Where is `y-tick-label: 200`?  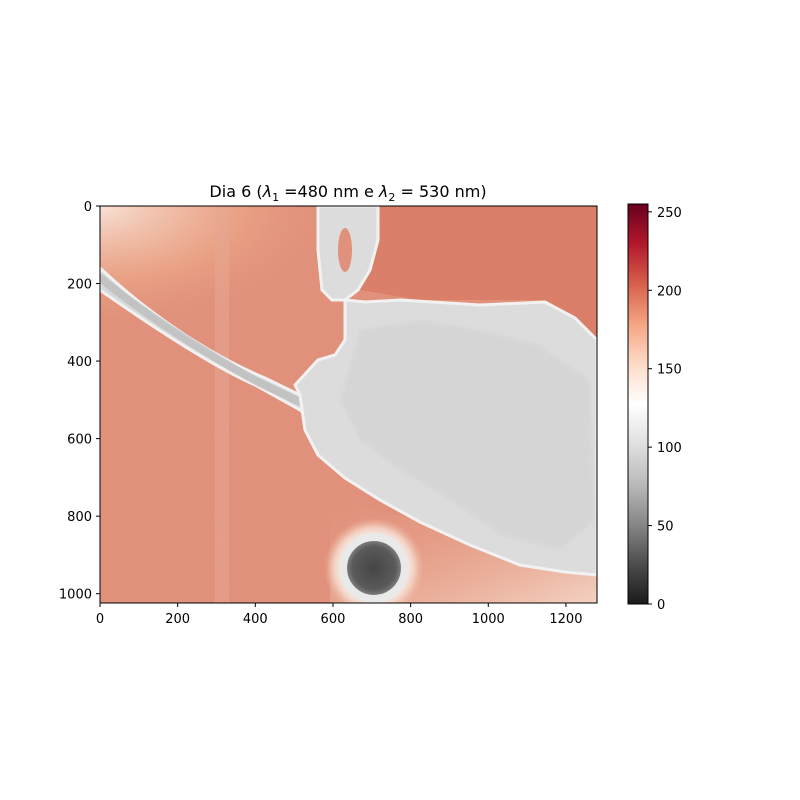 y-tick-label: 200 is located at coordinates (79, 285).